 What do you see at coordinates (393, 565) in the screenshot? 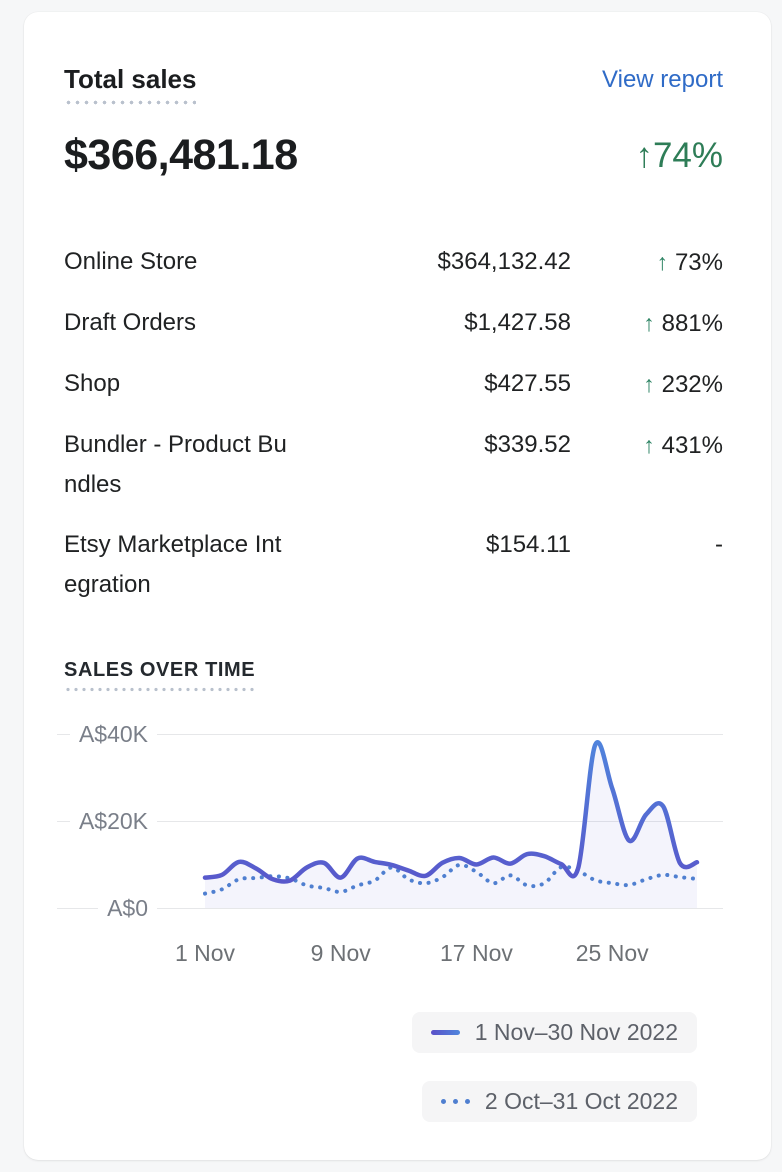
I see `sales-channel-row: Etsy Marketplace Integration $154.11 -` at bounding box center [393, 565].